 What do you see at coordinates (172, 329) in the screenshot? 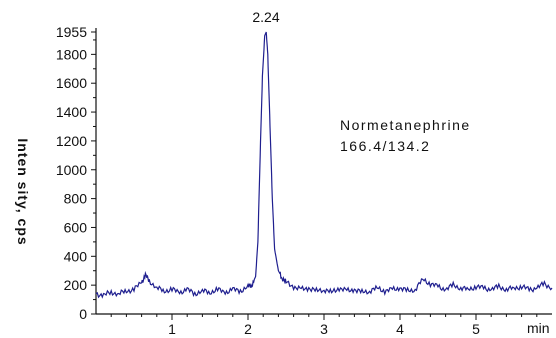
I see `x-tick-label: 1` at bounding box center [172, 329].